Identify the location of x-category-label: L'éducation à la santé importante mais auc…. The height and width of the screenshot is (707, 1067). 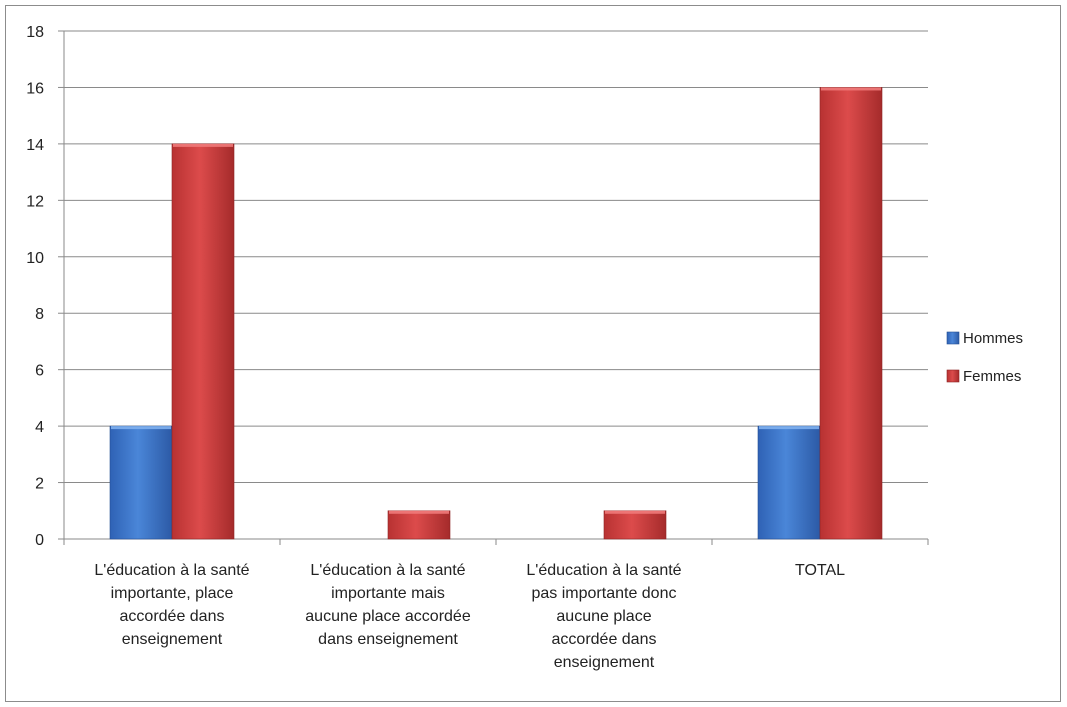
(388, 605).